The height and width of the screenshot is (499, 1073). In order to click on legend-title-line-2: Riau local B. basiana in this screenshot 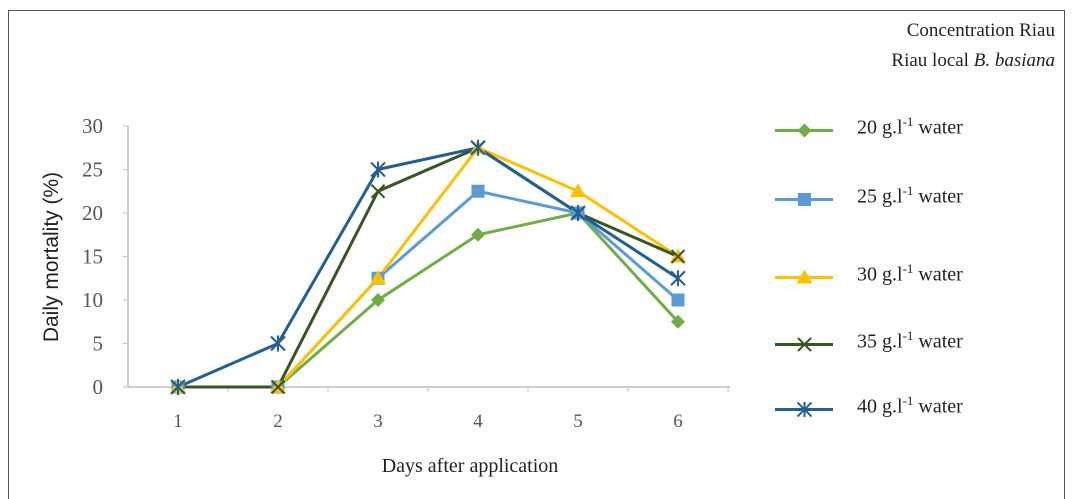, I will do `click(973, 61)`.